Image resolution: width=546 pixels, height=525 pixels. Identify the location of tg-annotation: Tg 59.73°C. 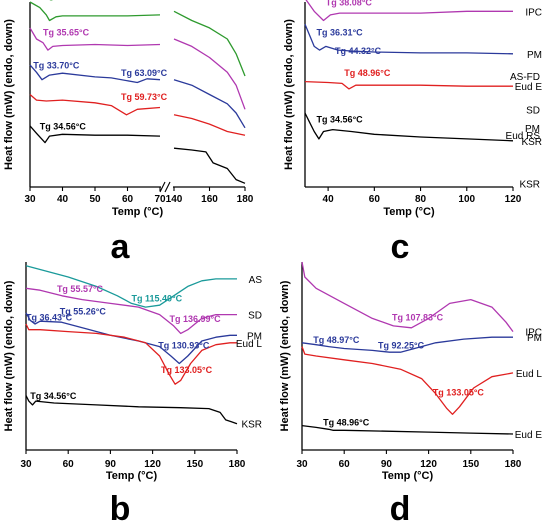
(144, 97).